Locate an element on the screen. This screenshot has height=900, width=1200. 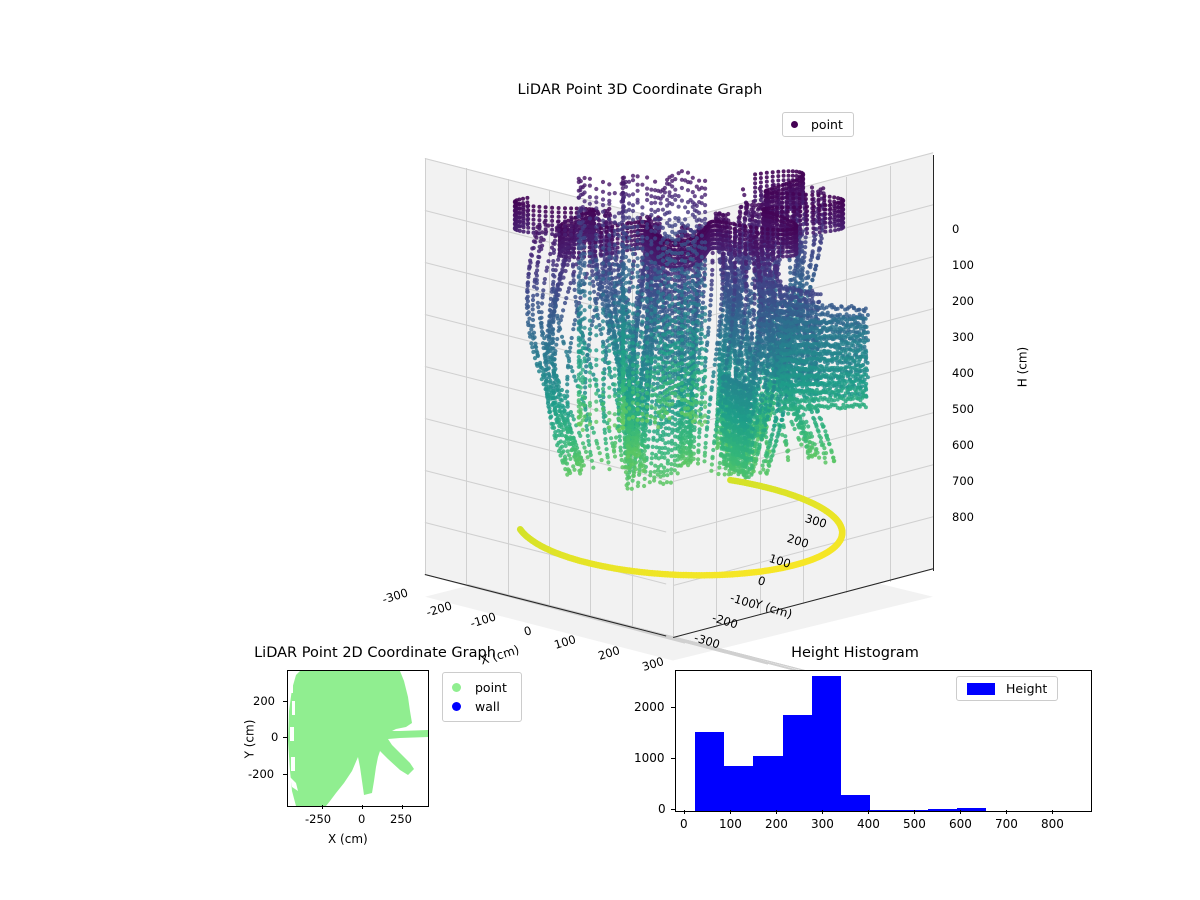
z-tick-label: 0 is located at coordinates (956, 229).